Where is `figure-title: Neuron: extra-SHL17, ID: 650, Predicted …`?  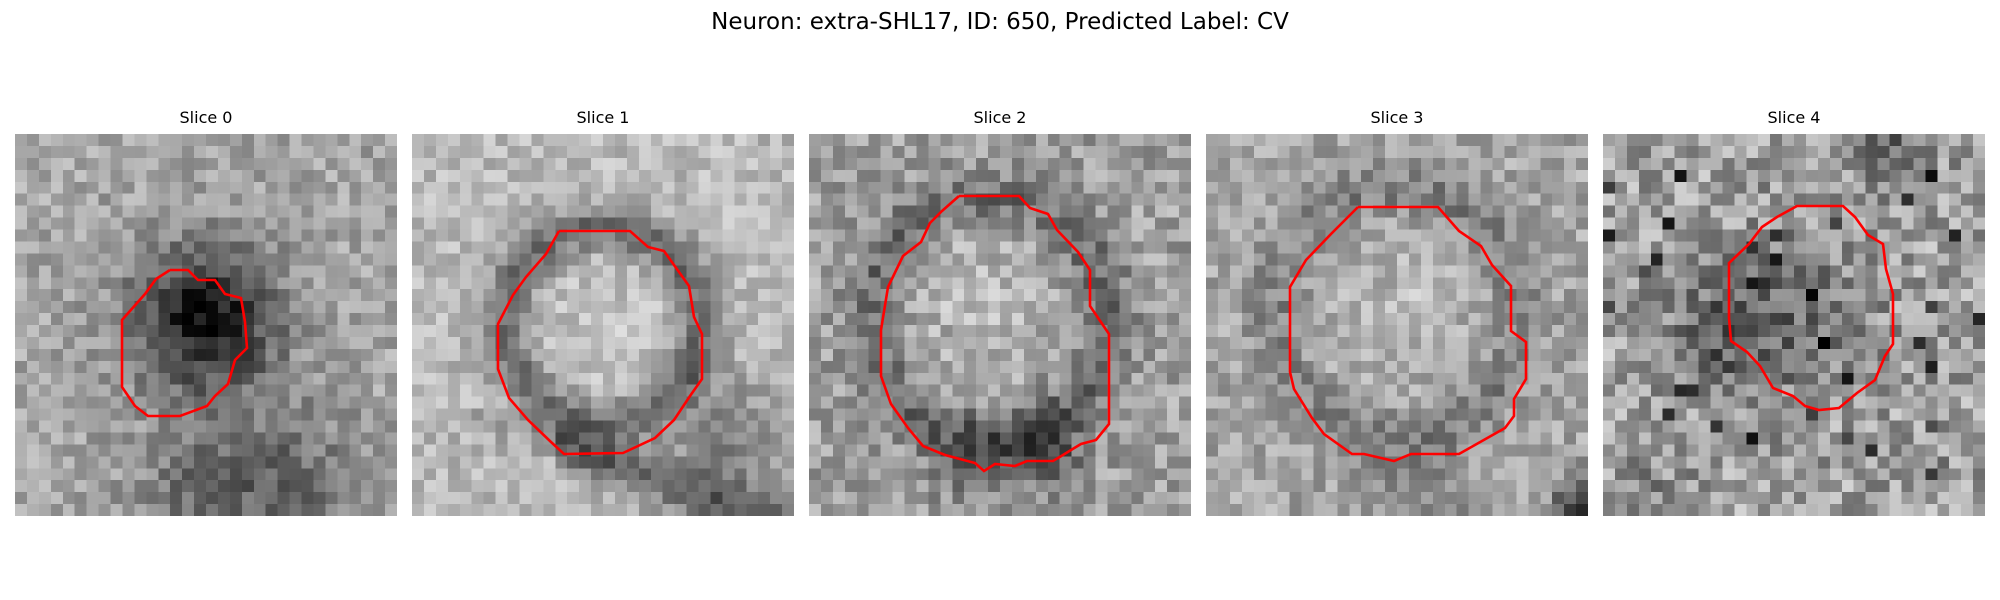
figure-title: Neuron: extra-SHL17, ID: 650, Predicted … is located at coordinates (1000, 22).